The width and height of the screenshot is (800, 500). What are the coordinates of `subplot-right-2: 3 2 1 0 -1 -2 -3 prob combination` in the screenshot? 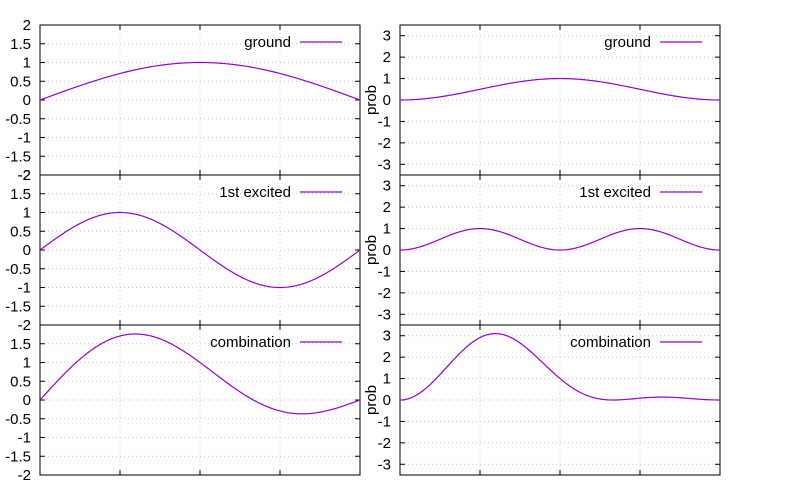 It's located at (542, 400).